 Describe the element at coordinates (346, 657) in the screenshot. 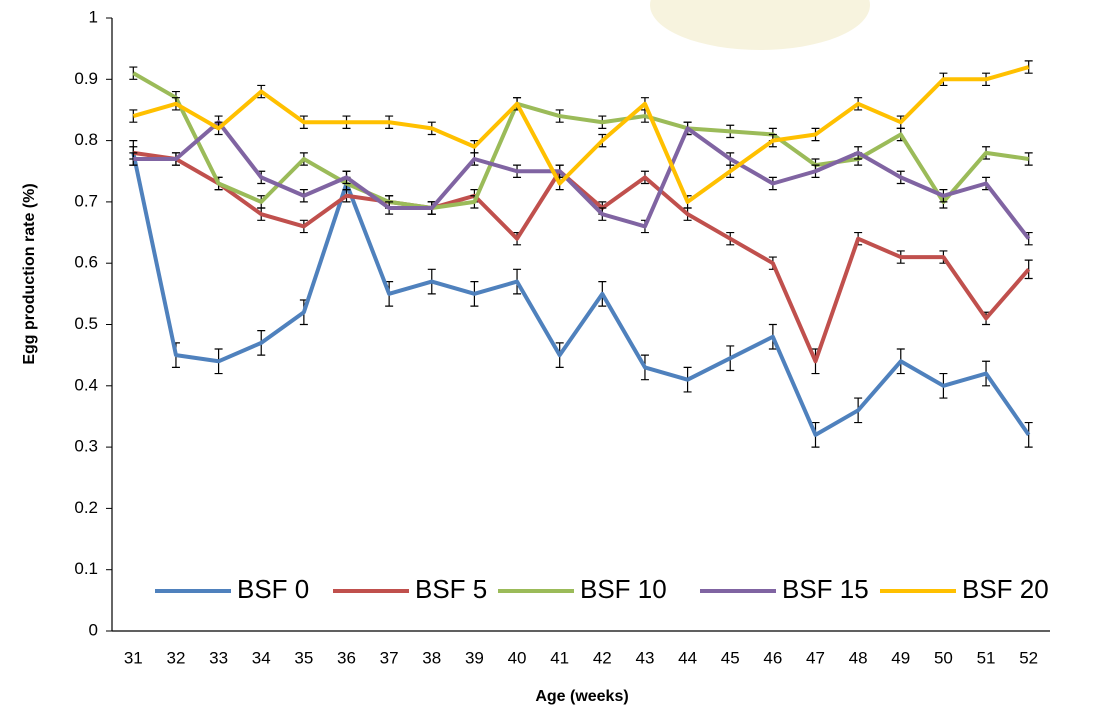

I see `x-tick-label: 36` at that location.